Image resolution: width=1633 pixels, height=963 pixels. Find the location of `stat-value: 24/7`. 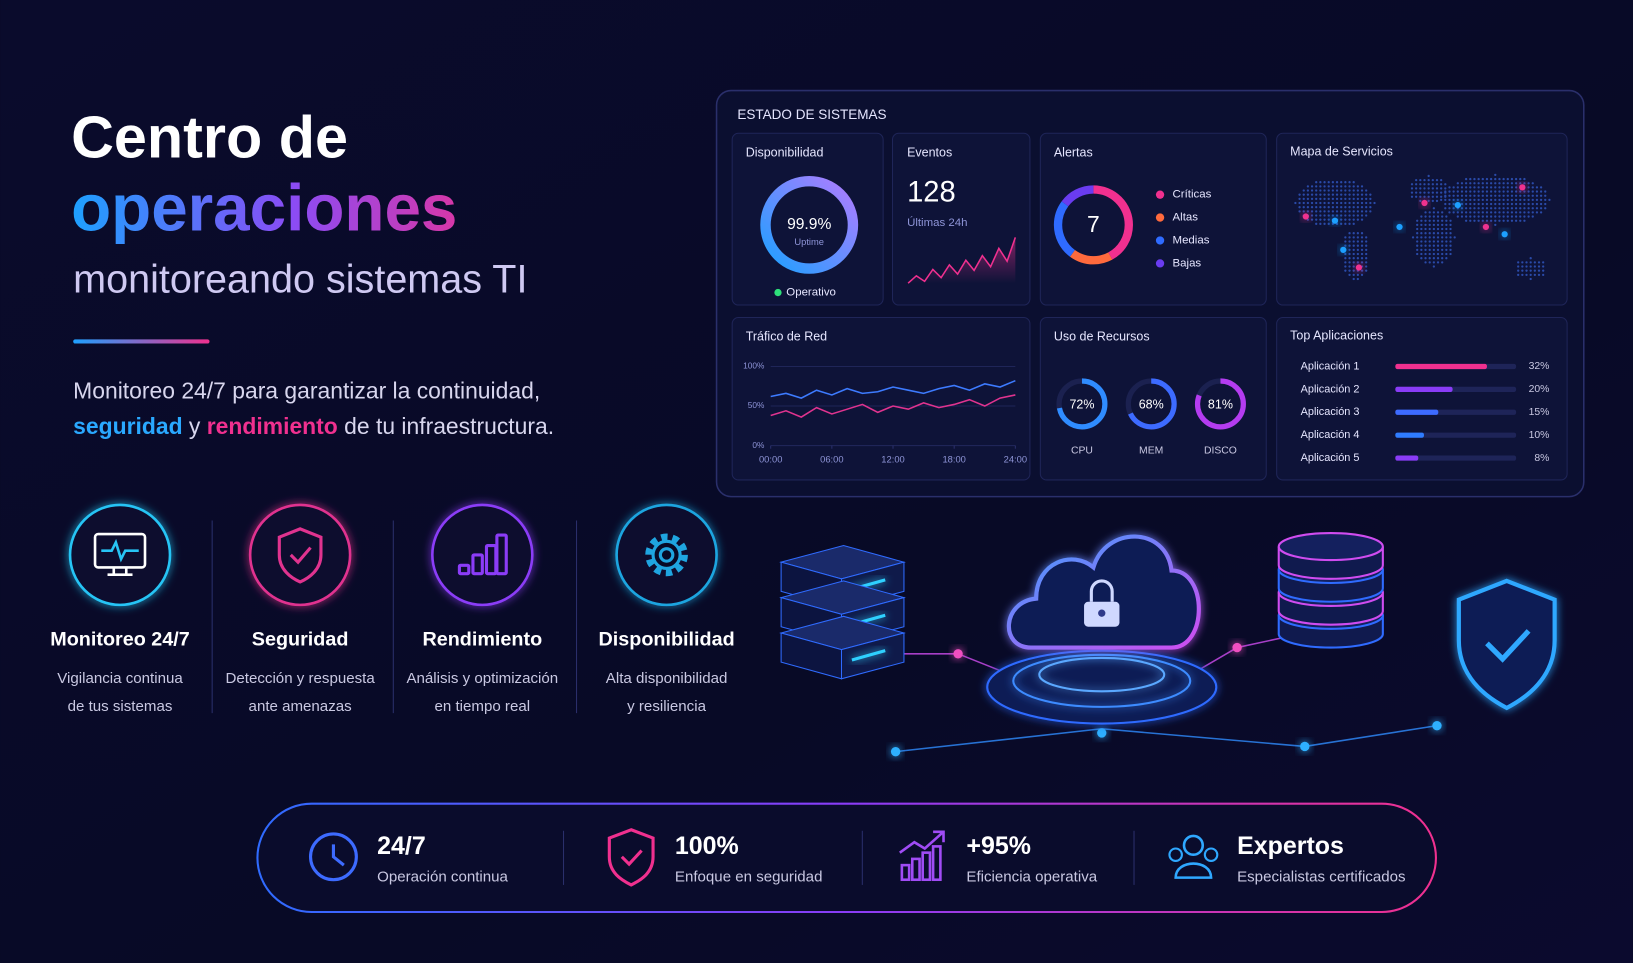

stat-value: 24/7 is located at coordinates (401, 846).